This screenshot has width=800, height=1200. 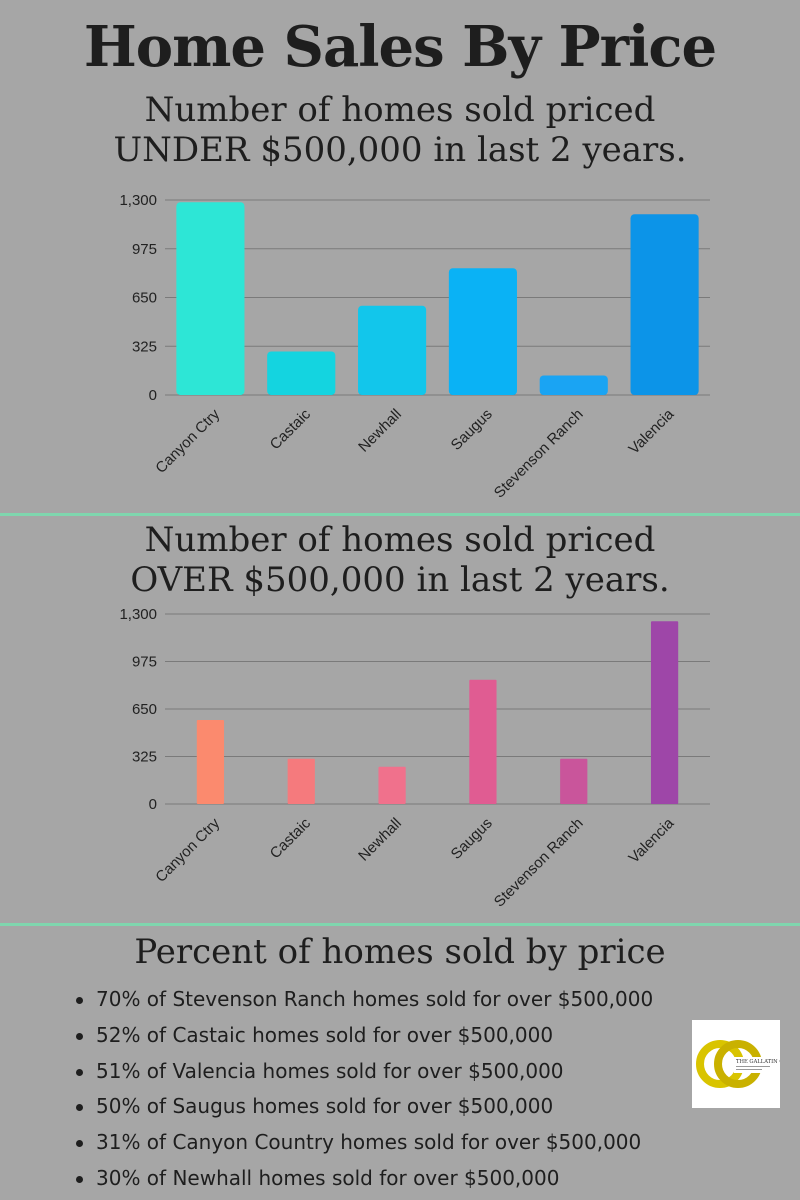 I want to click on chart2-heading-line1: Number of homes sold priced, so click(x=400, y=540).